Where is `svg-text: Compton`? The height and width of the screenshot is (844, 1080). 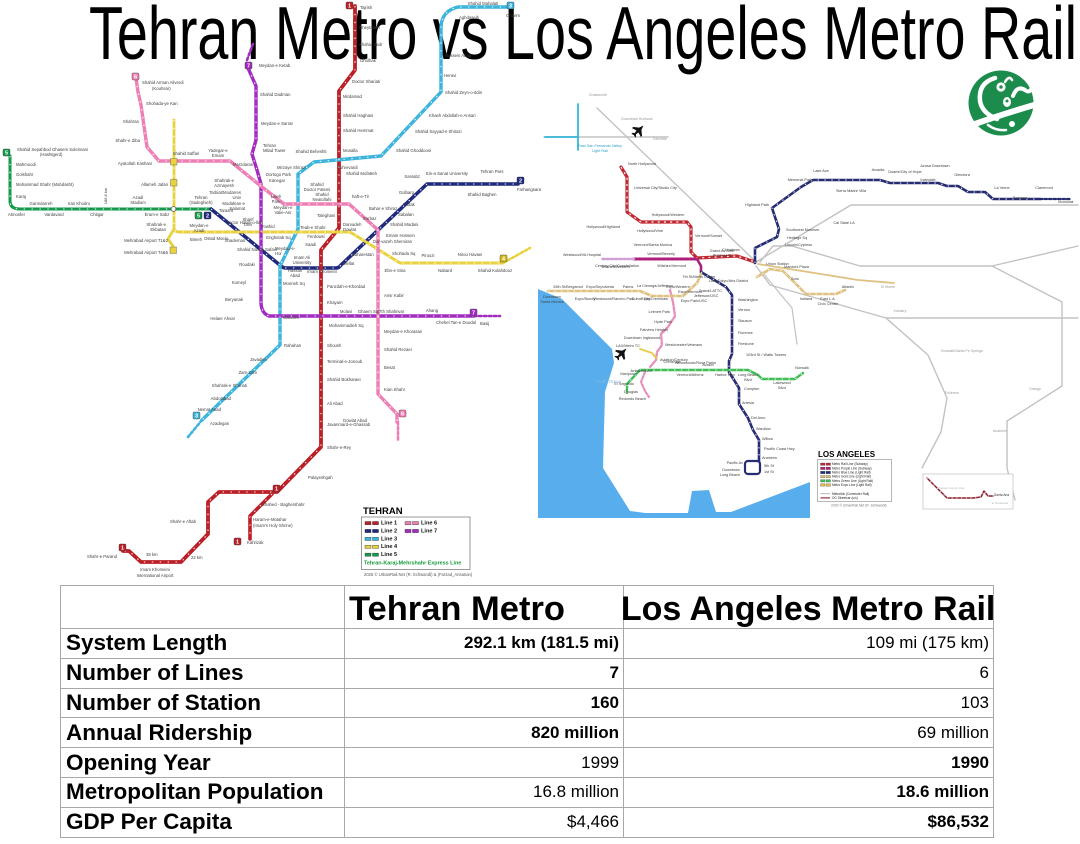
svg-text: Compton is located at coordinates (751, 389).